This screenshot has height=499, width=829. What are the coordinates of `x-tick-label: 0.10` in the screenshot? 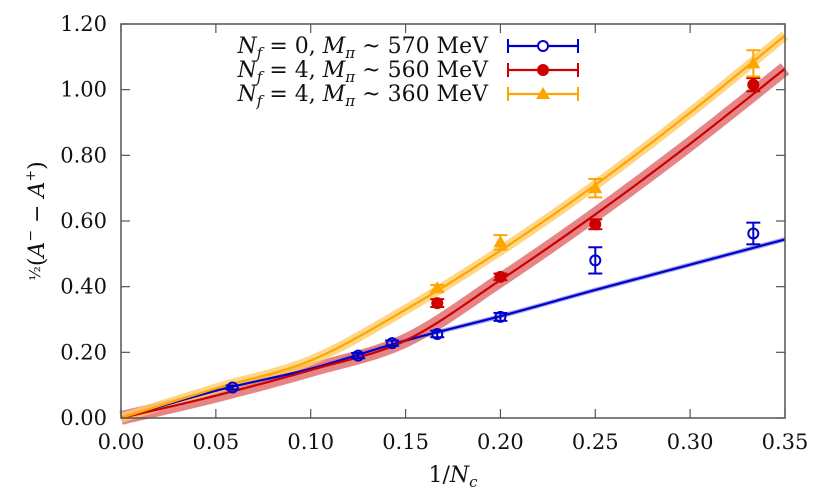 It's located at (310, 442).